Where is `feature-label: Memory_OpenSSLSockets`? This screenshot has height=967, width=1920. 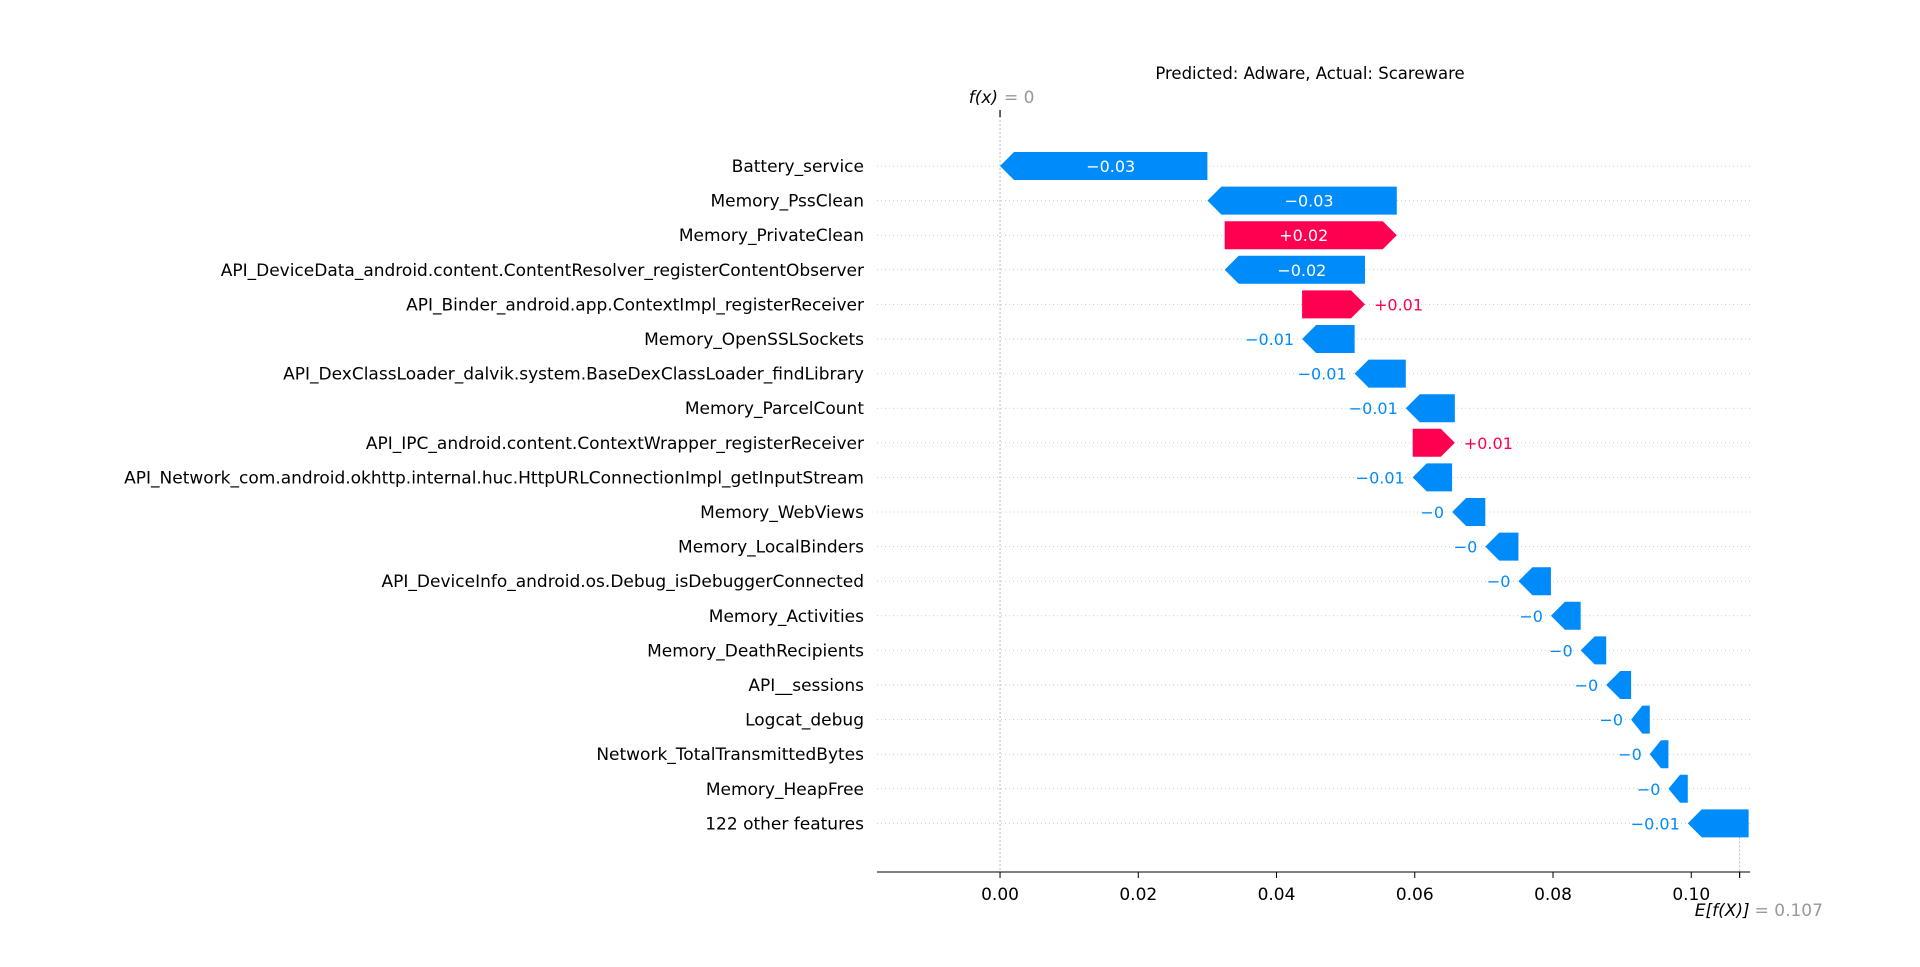
feature-label: Memory_OpenSSLSockets is located at coordinates (754, 340).